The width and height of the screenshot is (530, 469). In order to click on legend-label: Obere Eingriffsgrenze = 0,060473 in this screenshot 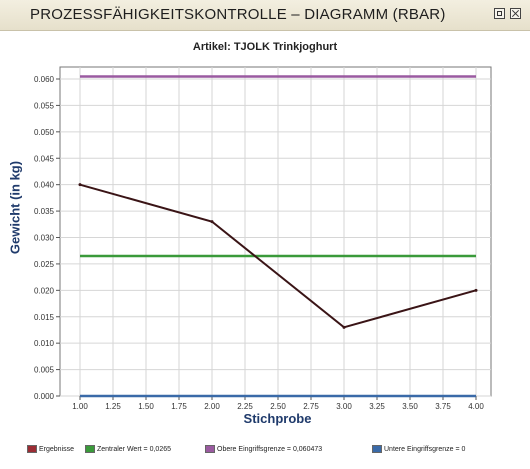, I will do `click(270, 449)`.